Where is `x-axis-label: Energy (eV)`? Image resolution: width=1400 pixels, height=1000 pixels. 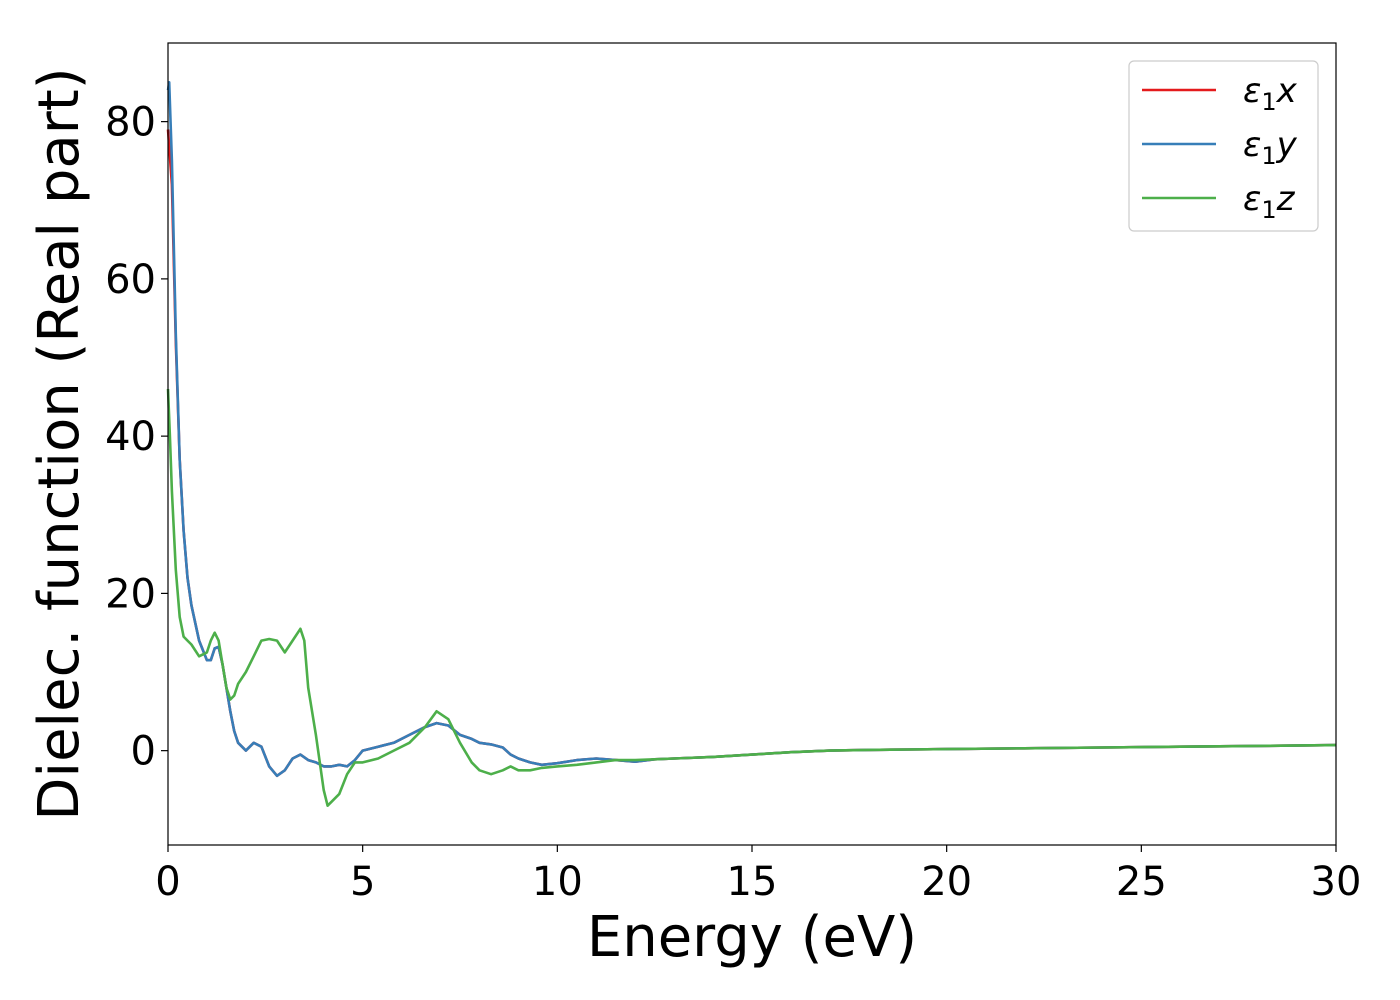
x-axis-label: Energy (eV) is located at coordinates (752, 937).